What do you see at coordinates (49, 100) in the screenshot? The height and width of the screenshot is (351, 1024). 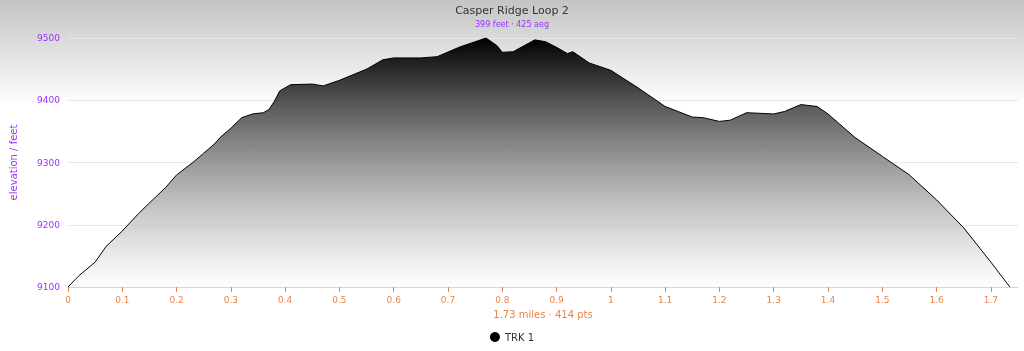 I see `y-tick-label: 9400` at bounding box center [49, 100].